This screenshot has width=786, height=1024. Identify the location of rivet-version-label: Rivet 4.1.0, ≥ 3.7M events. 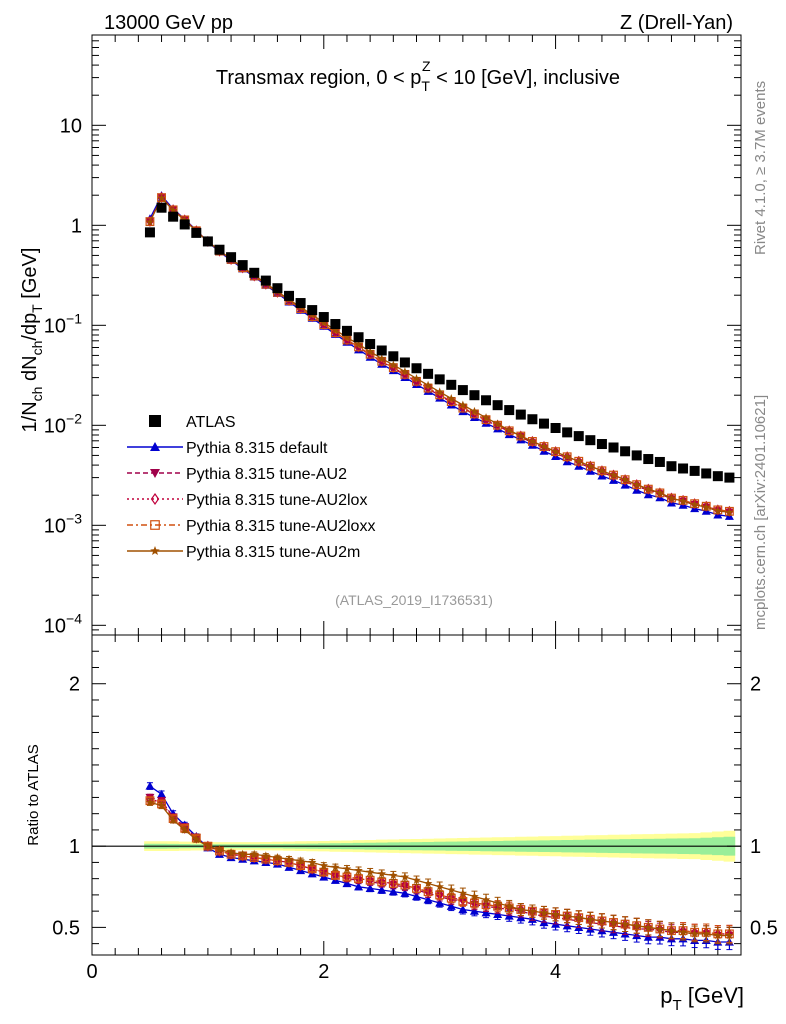
(760, 168).